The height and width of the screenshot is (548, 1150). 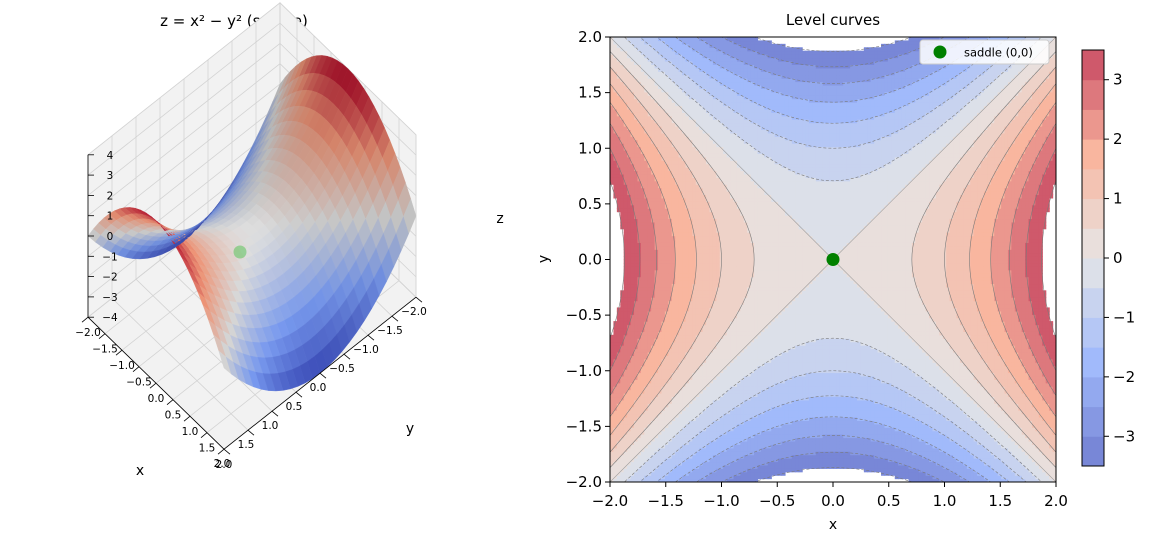 What do you see at coordinates (221, 451) in the screenshot?
I see `y-tick` at bounding box center [221, 451].